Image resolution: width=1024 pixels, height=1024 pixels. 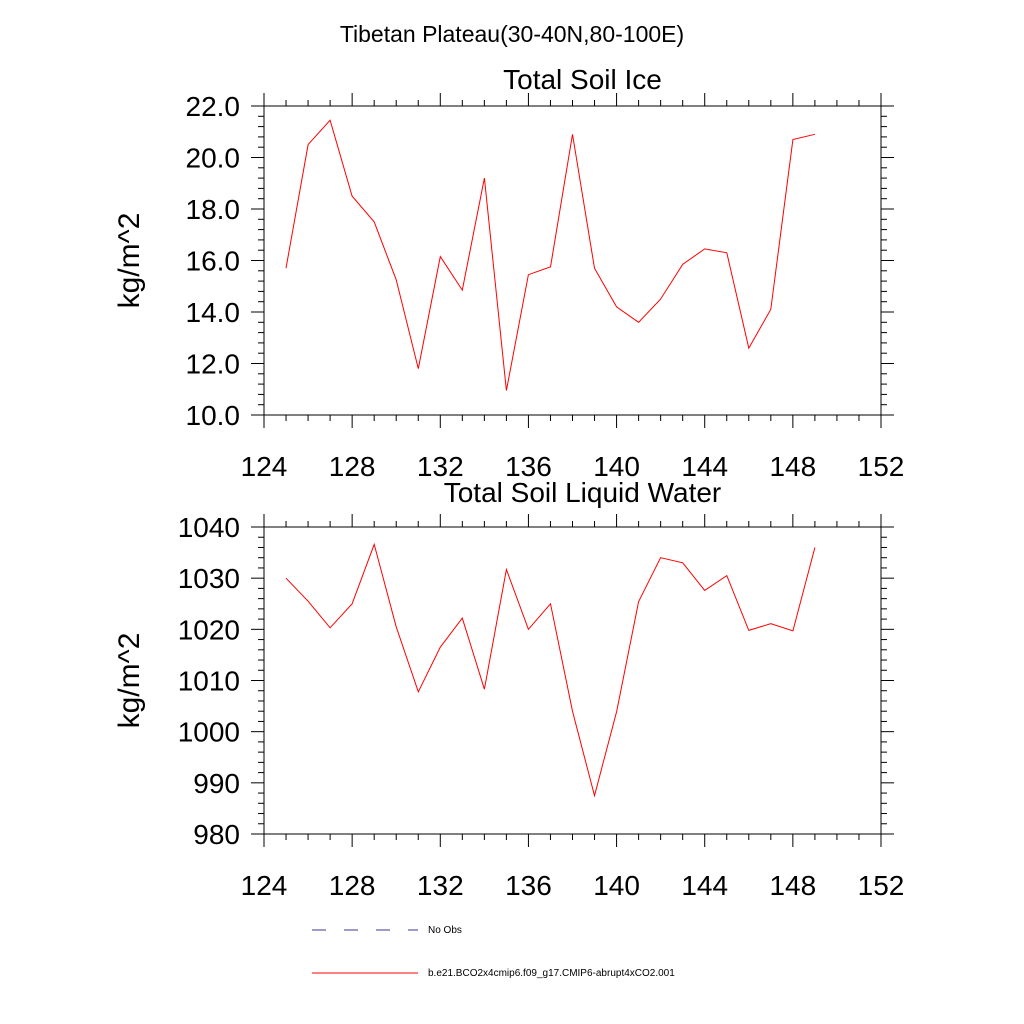 I want to click on legend-label-no-obs: No Obs, so click(x=445, y=930).